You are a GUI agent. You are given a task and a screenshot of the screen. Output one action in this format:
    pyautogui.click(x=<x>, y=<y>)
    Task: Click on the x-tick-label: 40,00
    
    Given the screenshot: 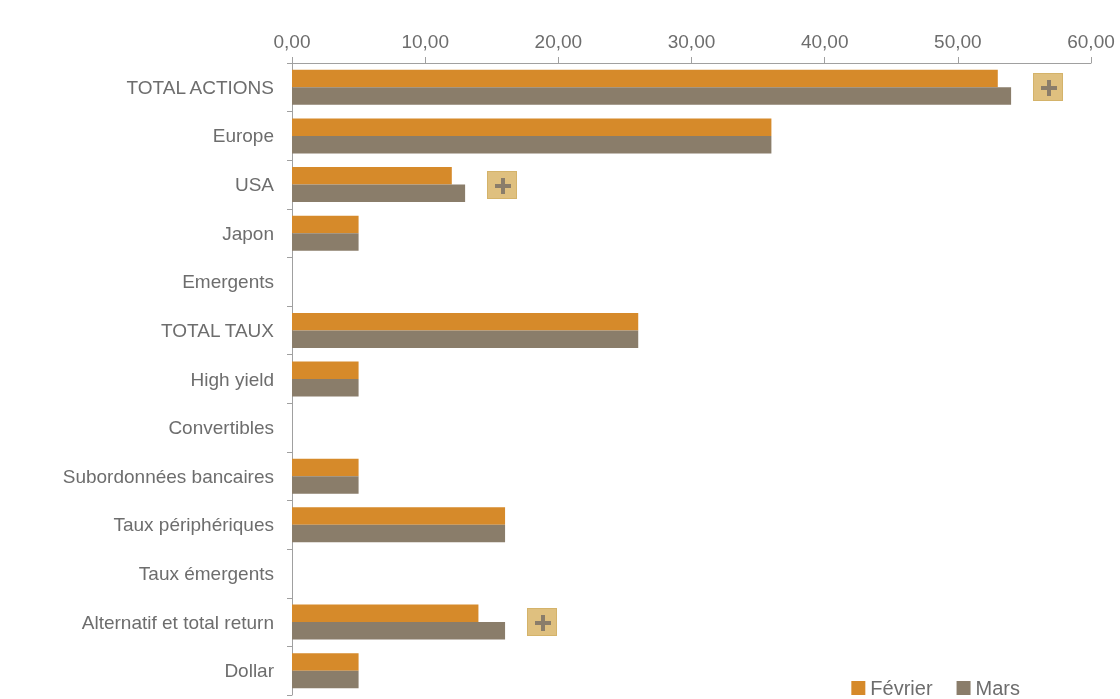 What is the action you would take?
    pyautogui.click(x=824, y=41)
    